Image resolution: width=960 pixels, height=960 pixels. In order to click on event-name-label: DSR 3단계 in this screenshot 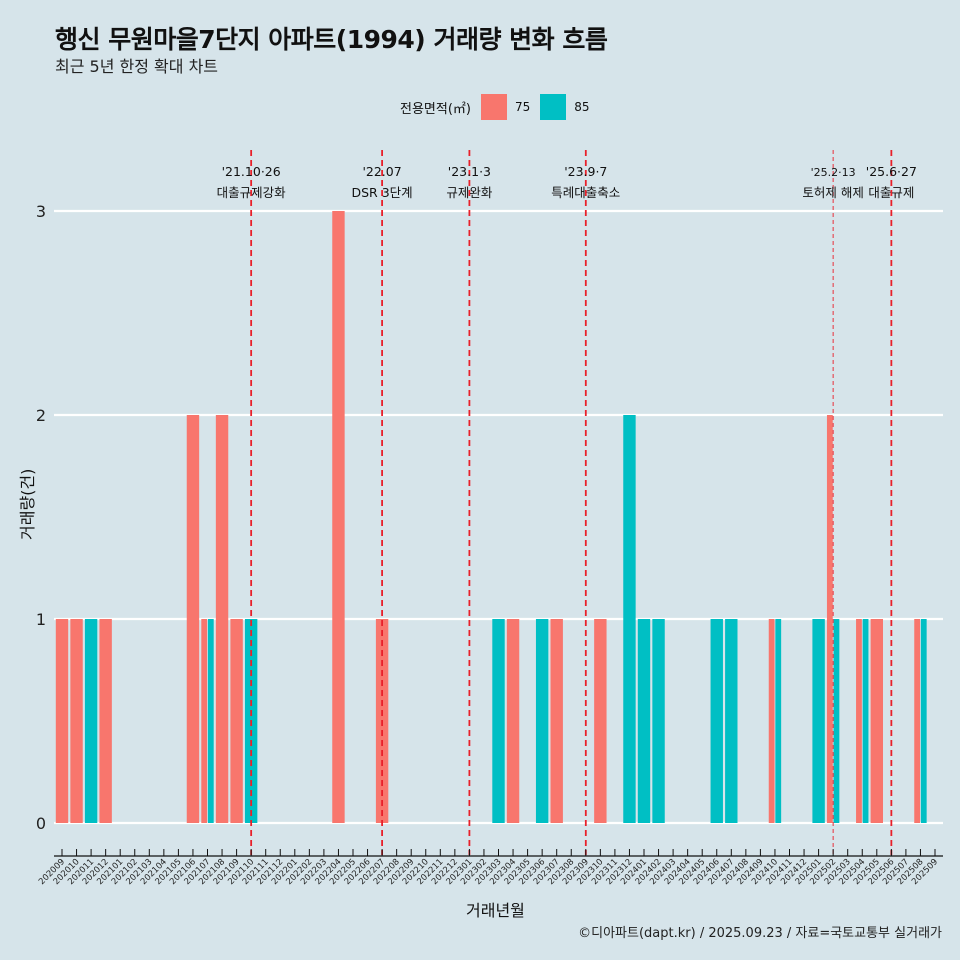, I will do `click(382, 192)`.